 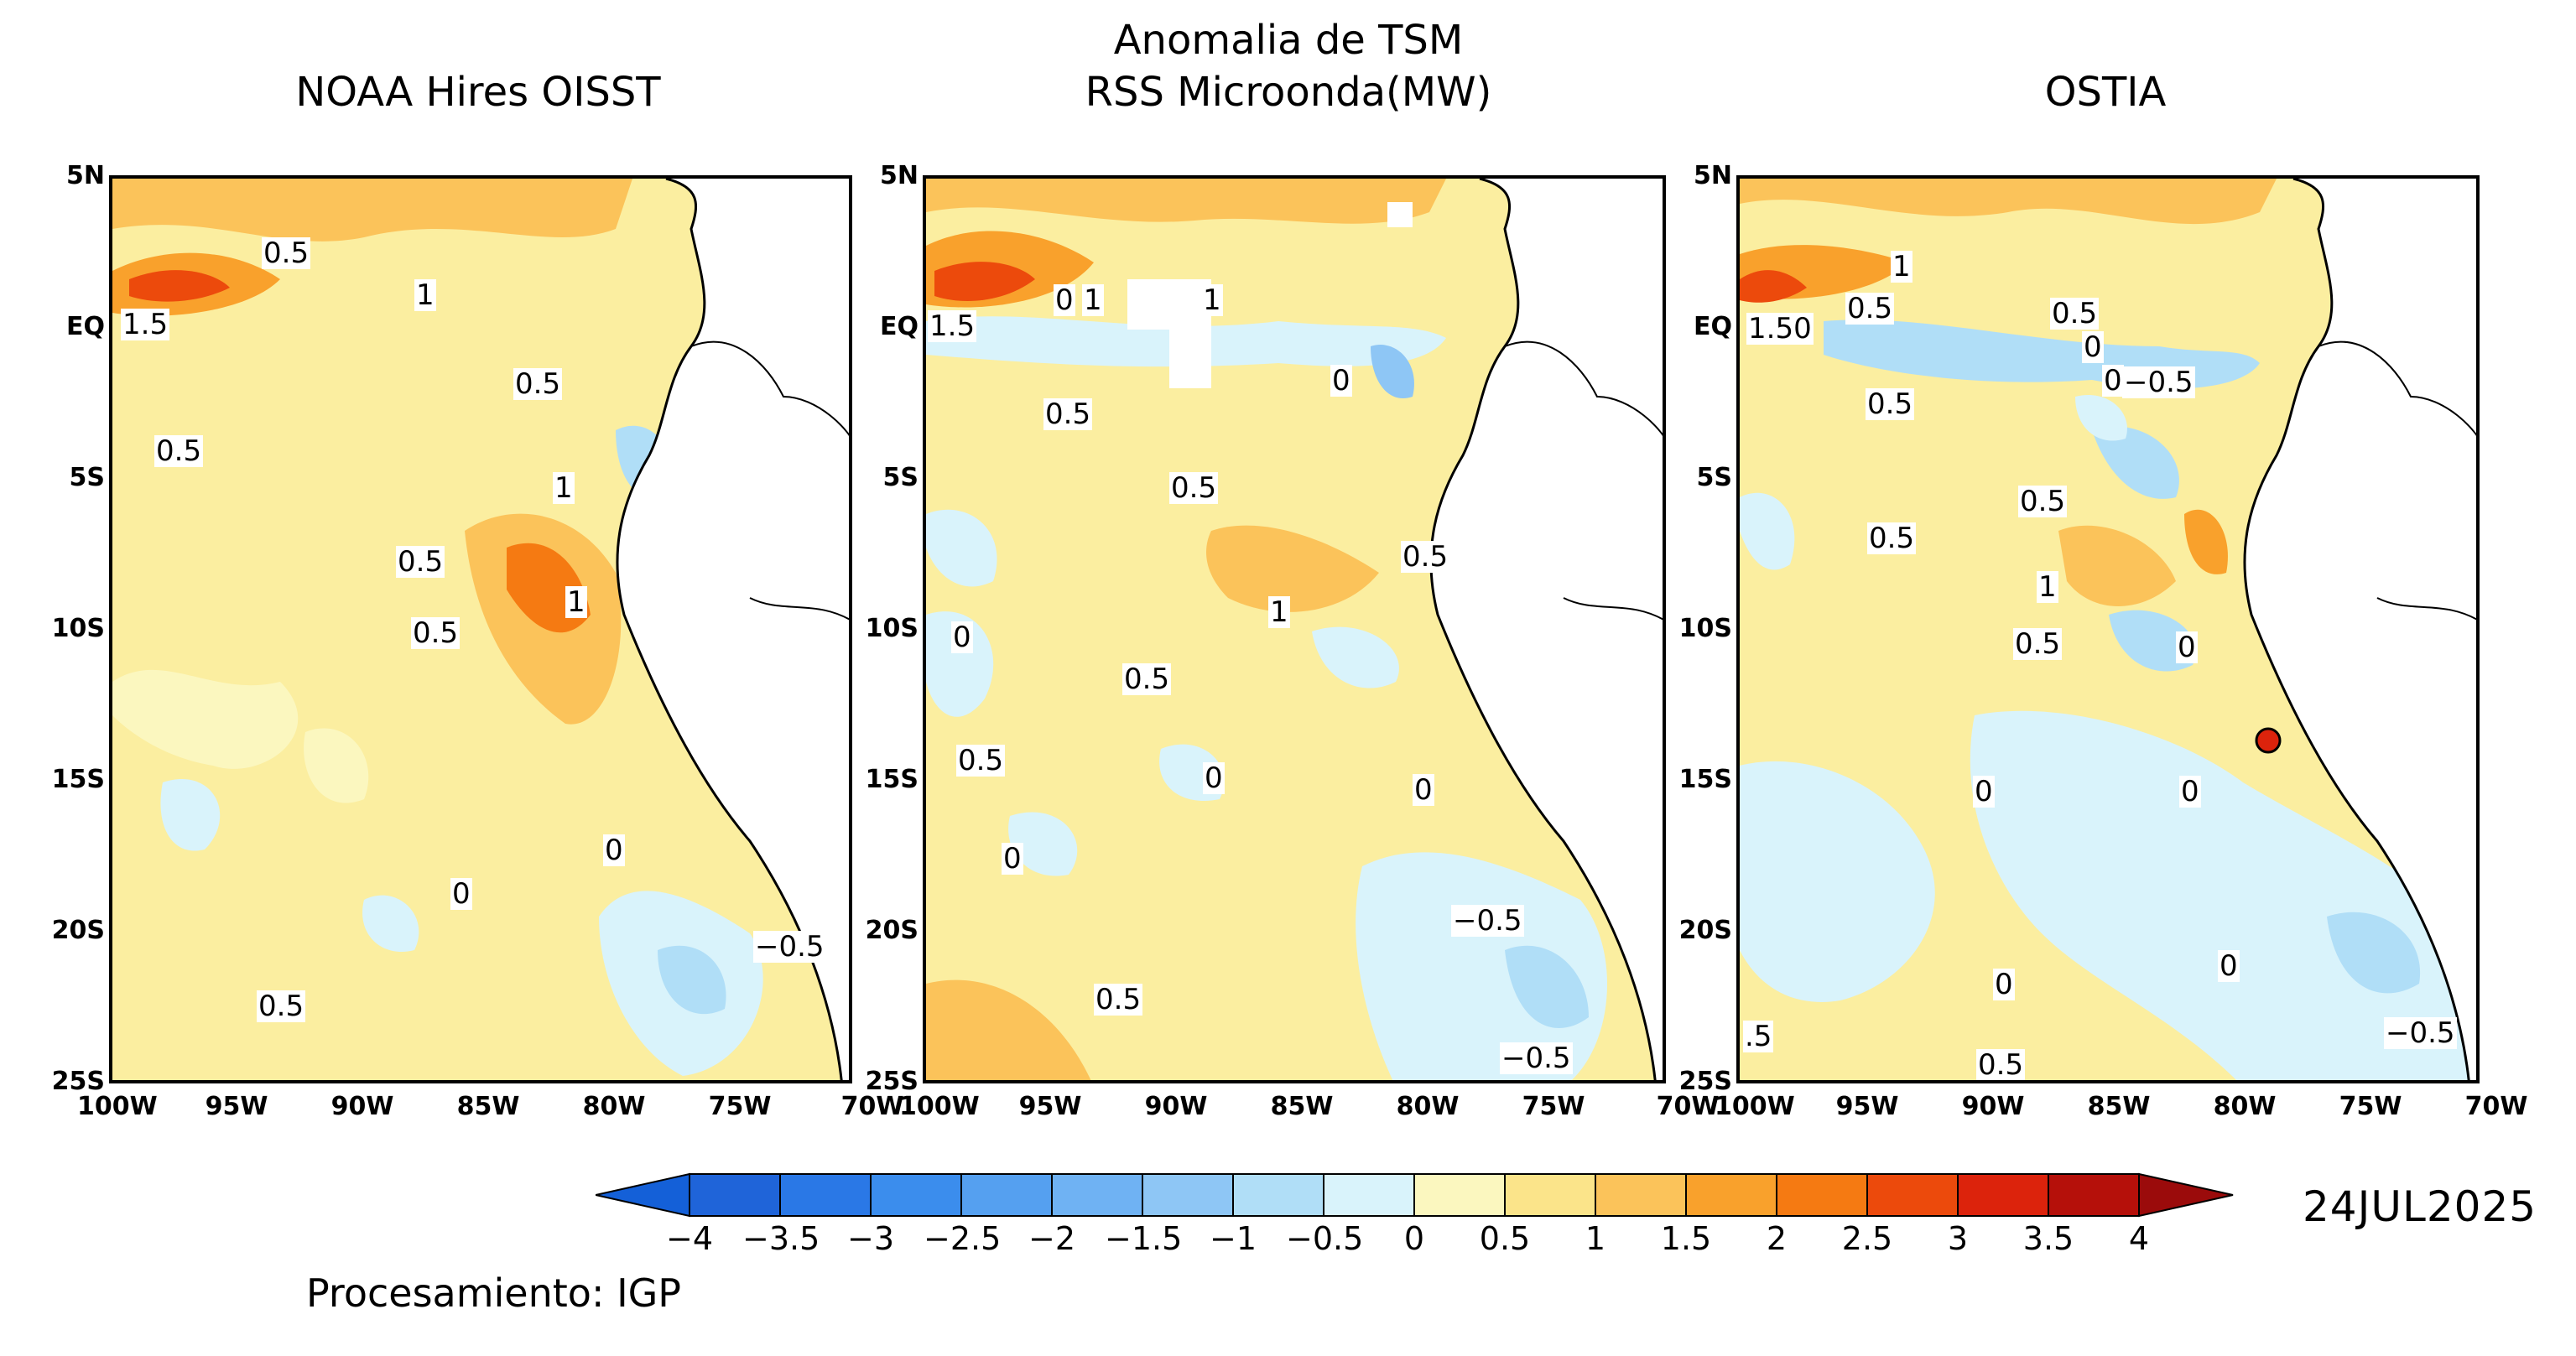 What do you see at coordinates (1758, 1036) in the screenshot?
I see `contour-label: .5` at bounding box center [1758, 1036].